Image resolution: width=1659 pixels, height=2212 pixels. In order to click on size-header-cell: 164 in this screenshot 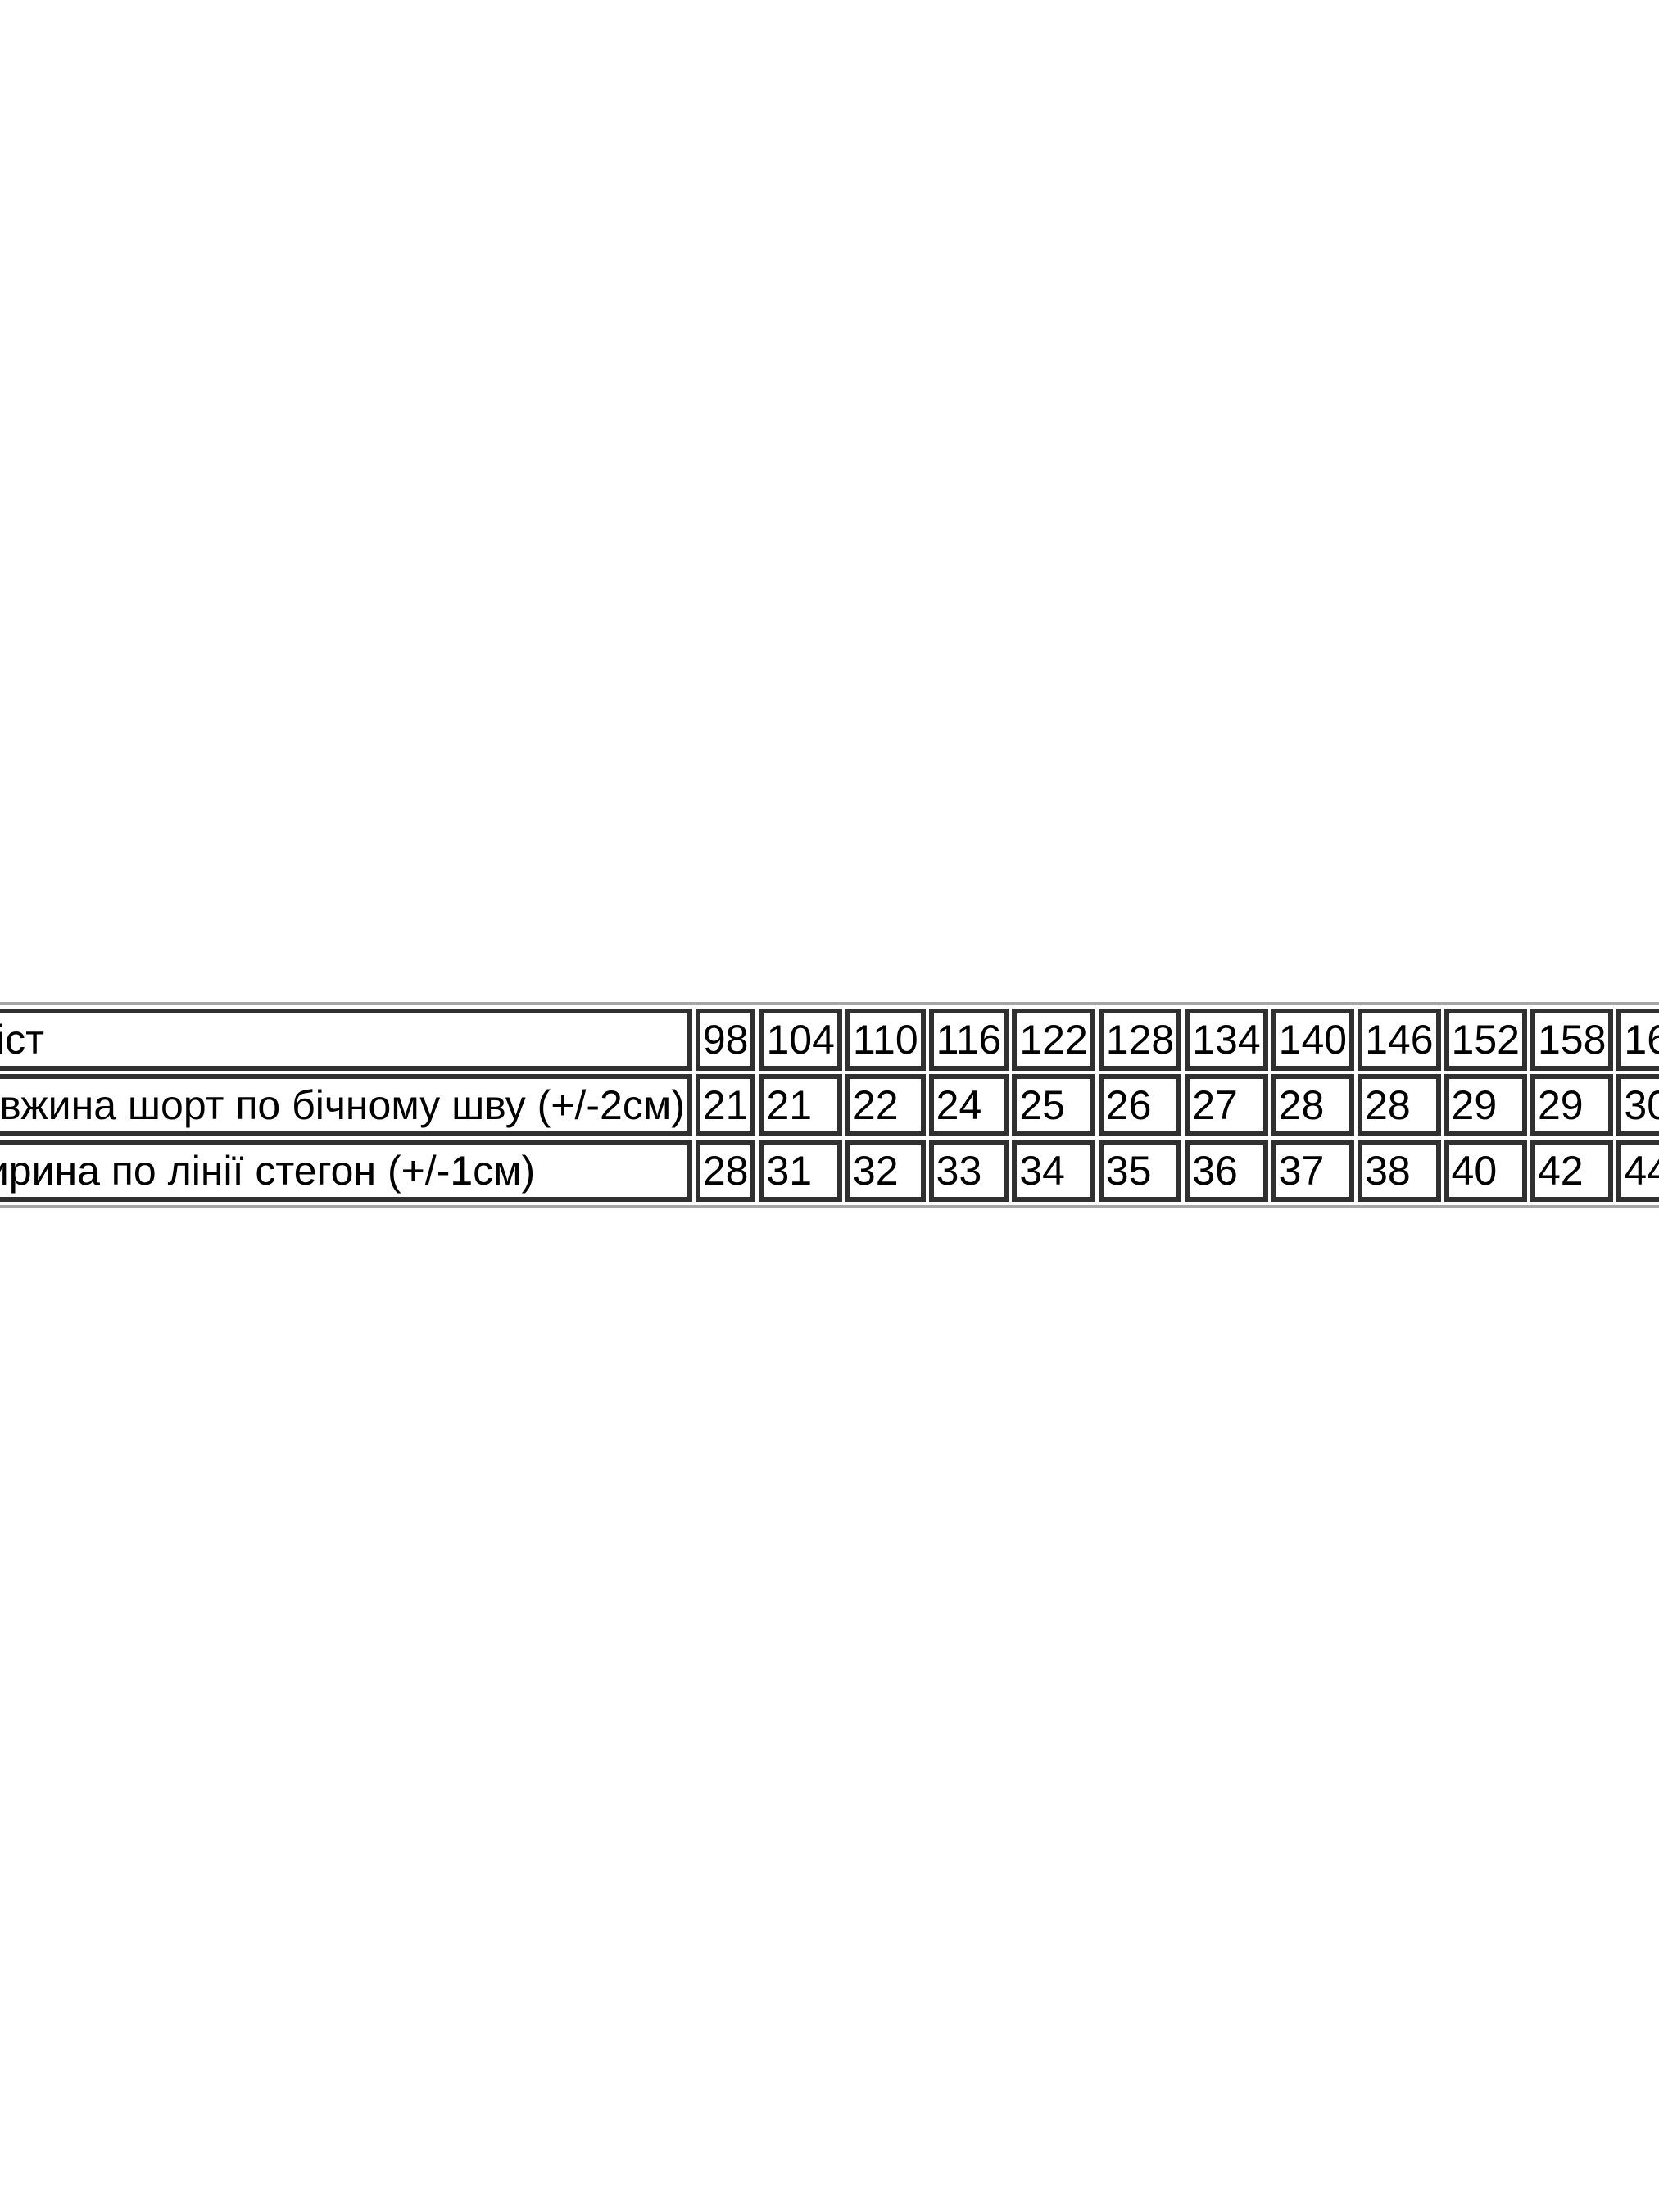, I will do `click(1637, 1040)`.